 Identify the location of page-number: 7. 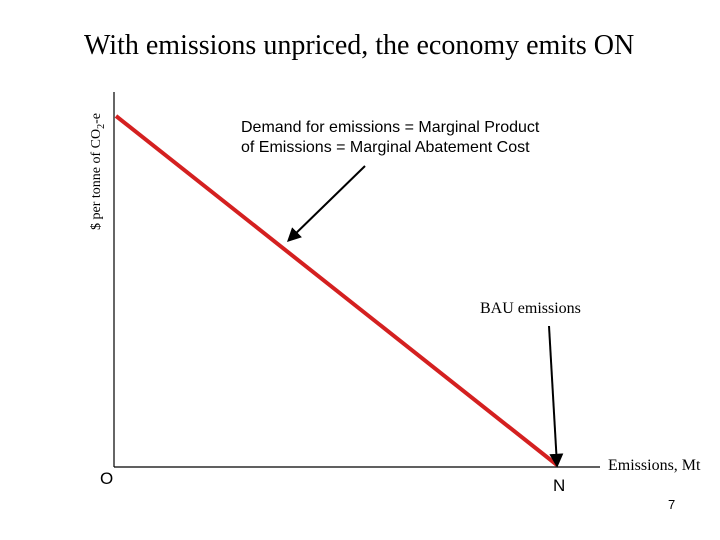
(672, 504).